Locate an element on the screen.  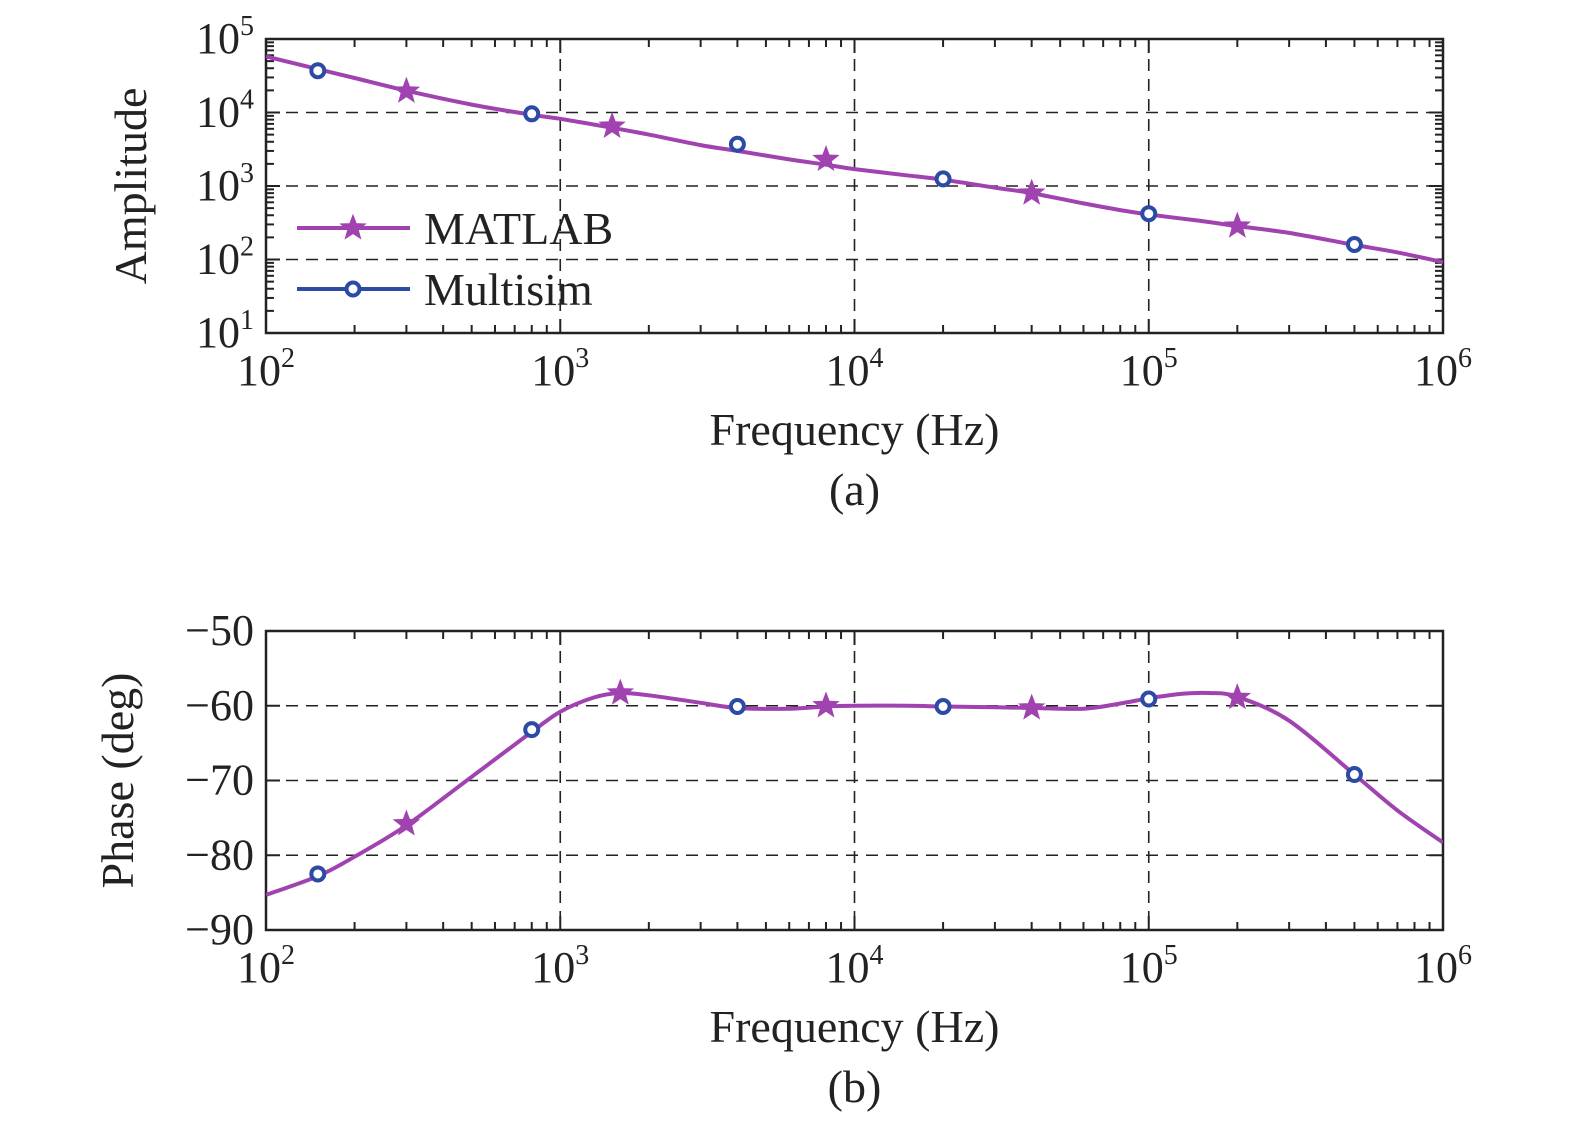
y-tick-label: 10⁴ is located at coordinates (225, 111).